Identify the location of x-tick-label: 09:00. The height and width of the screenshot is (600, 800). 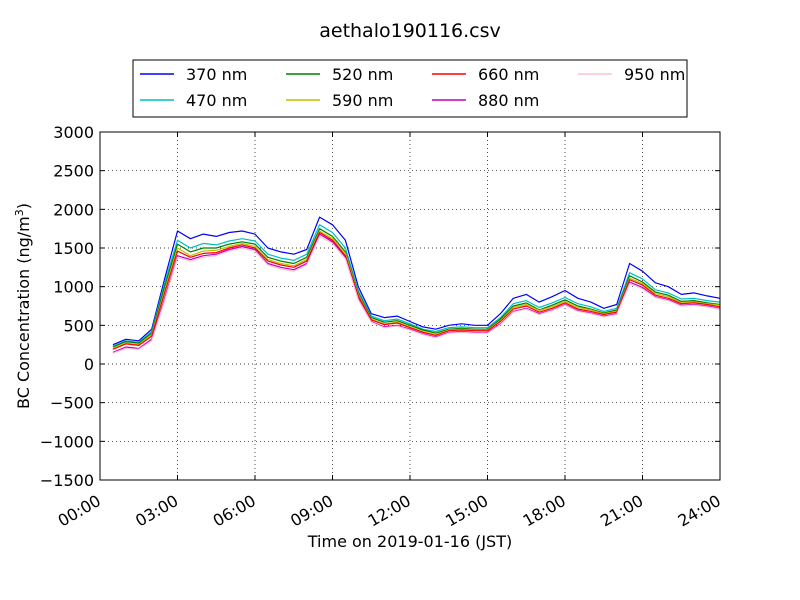
(311, 511).